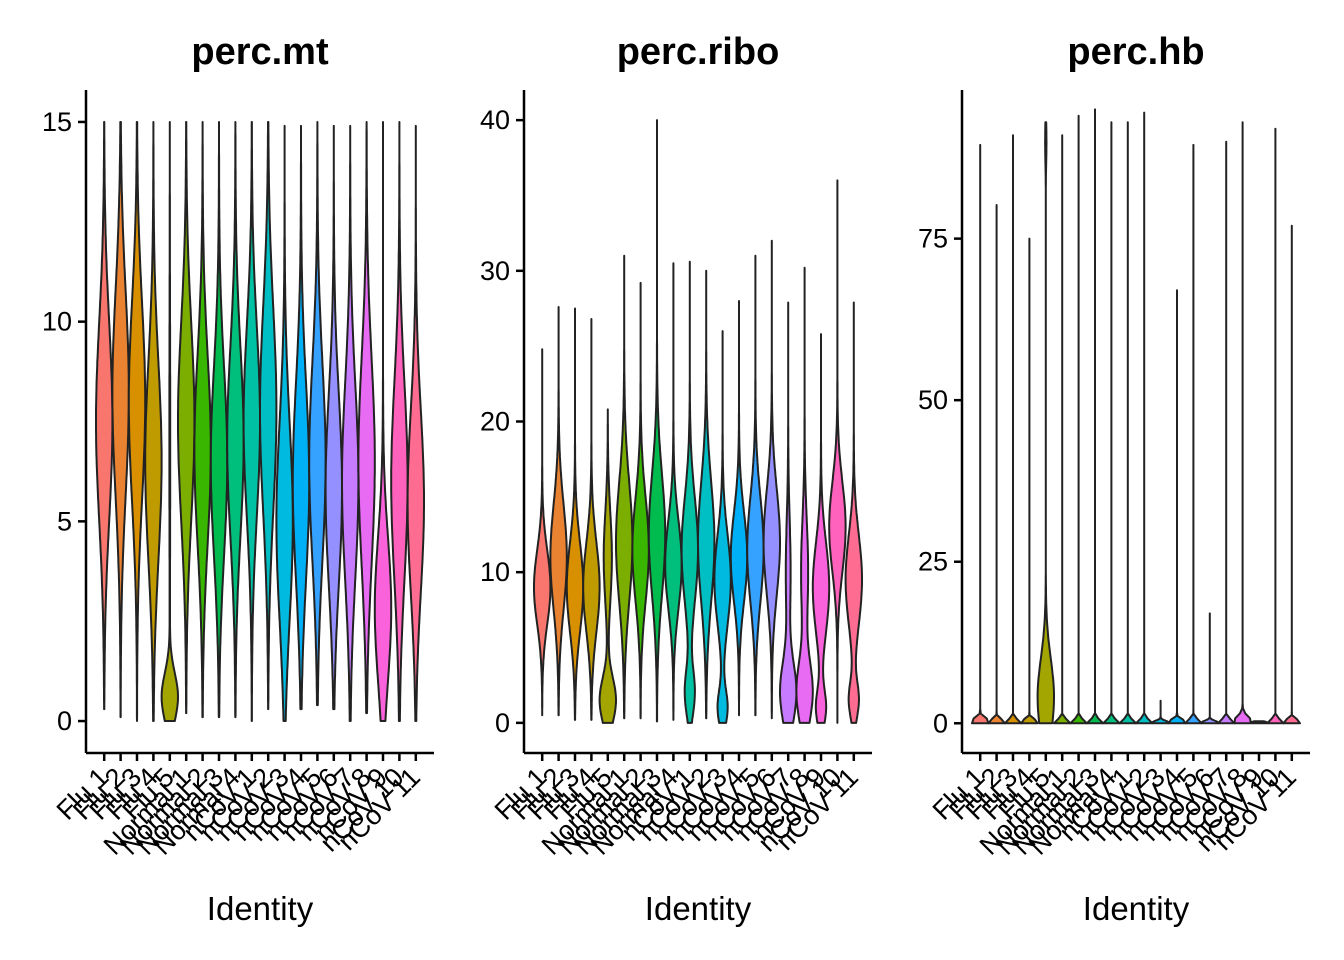 The image size is (1344, 960). What do you see at coordinates (495, 271) in the screenshot?
I see `y-tick-label: 30` at bounding box center [495, 271].